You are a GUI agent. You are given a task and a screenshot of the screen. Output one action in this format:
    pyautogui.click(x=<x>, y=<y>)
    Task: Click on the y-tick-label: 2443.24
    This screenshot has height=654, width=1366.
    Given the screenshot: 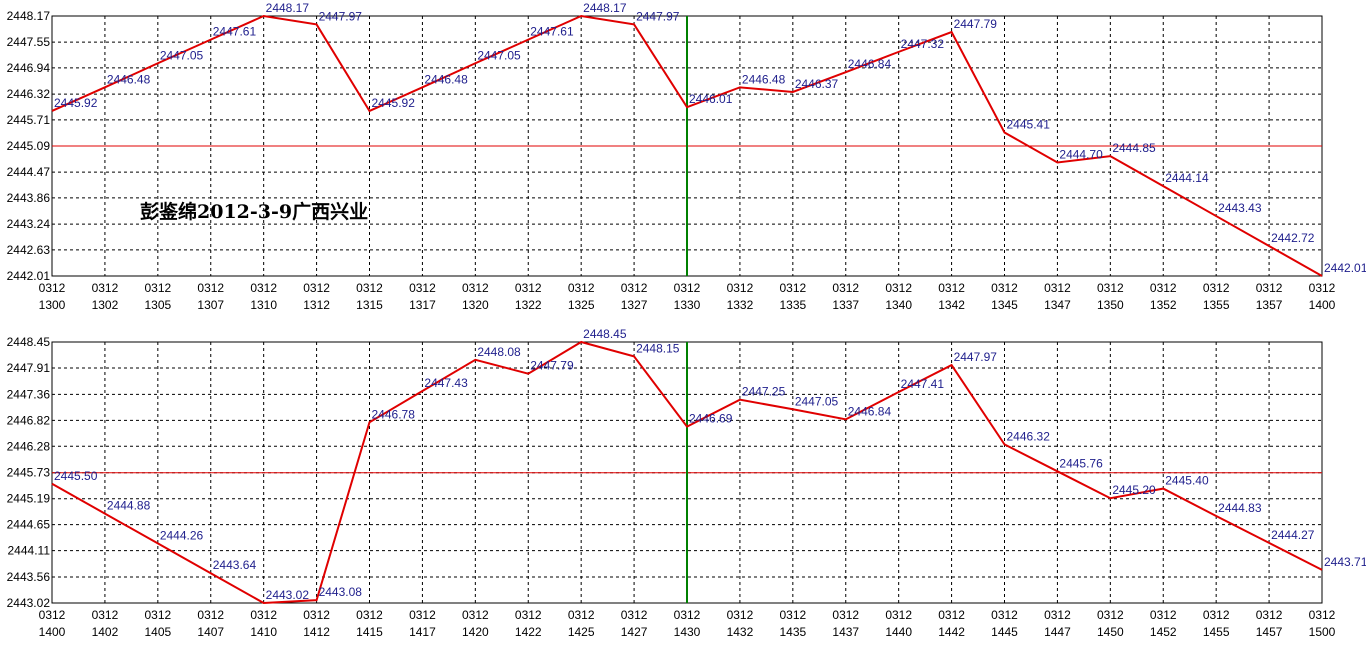 What is the action you would take?
    pyautogui.click(x=29, y=224)
    